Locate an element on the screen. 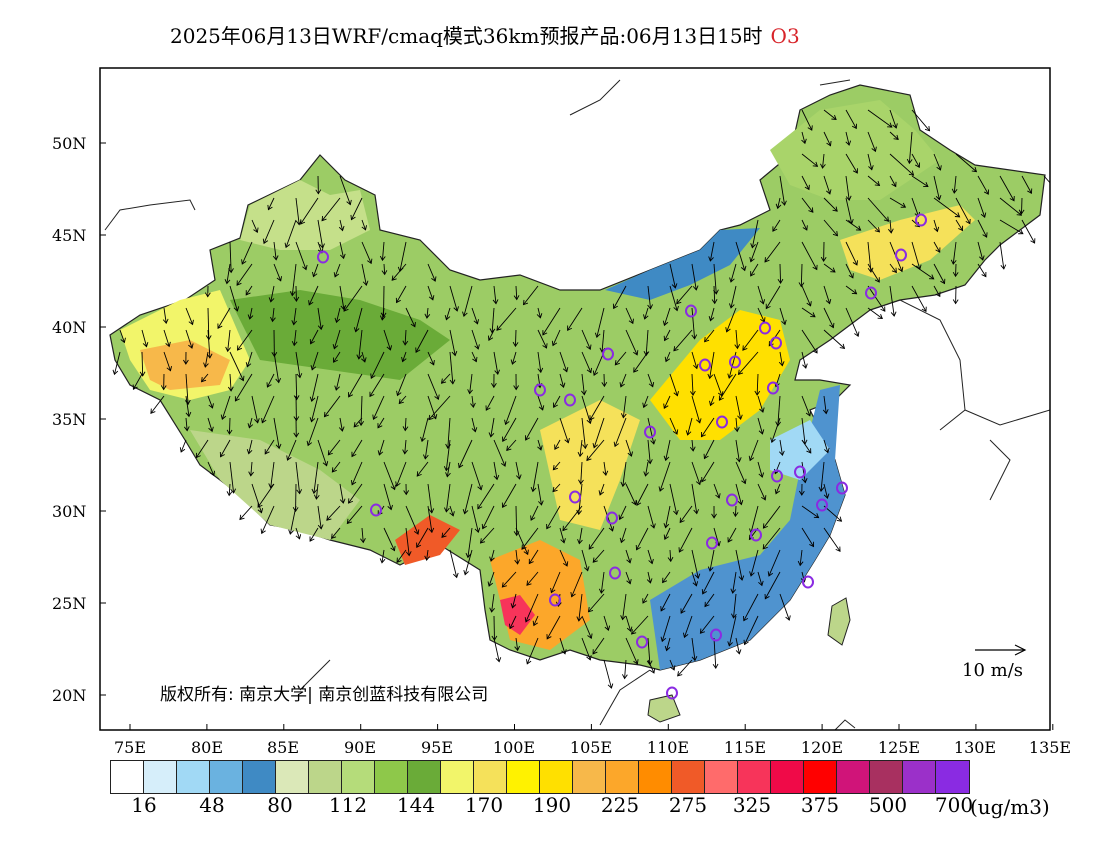 The image size is (1100, 850). wind-scale-arrow is located at coordinates (1001, 650).